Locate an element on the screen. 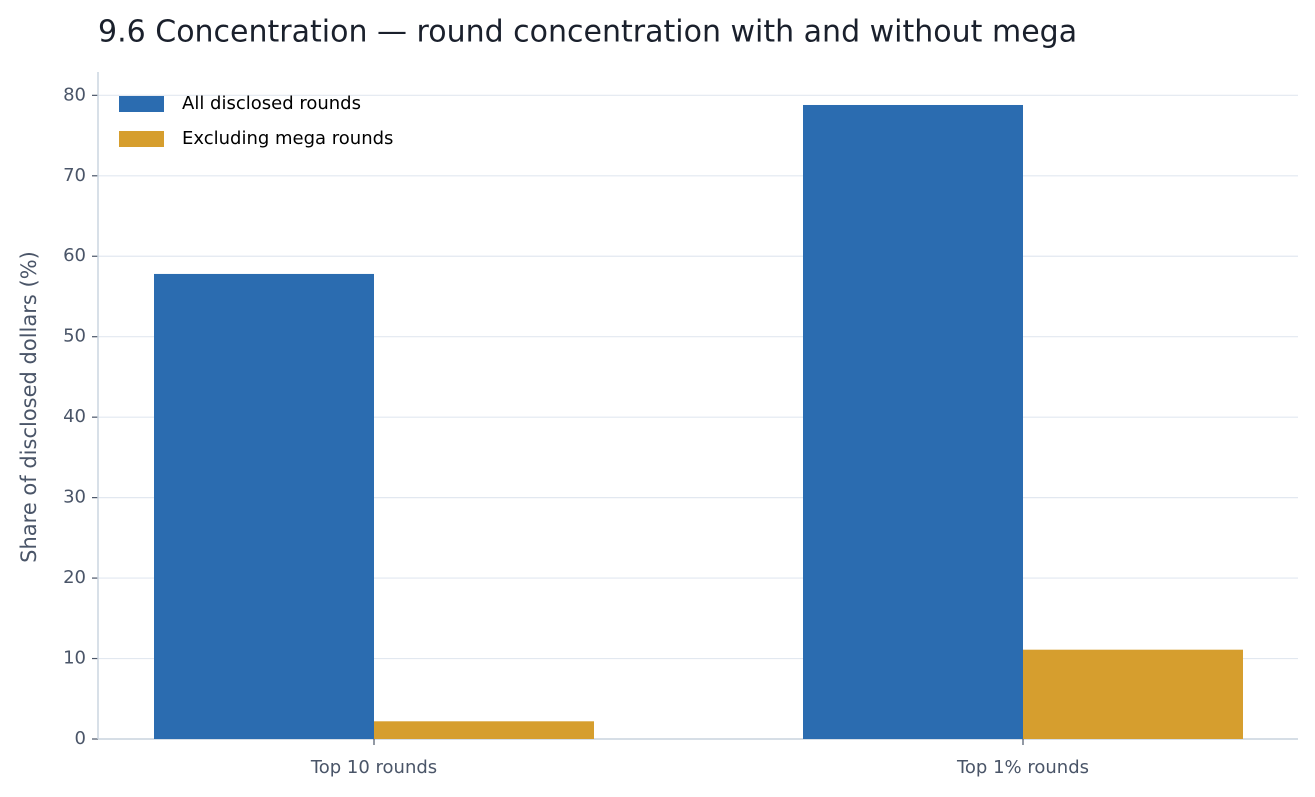  legend-label: All disclosed rounds is located at coordinates (271, 103).